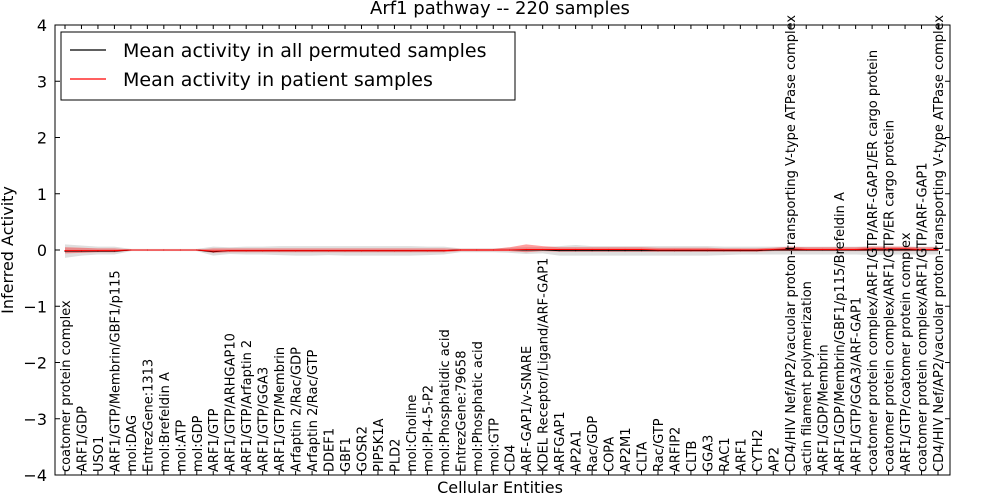  I want to click on y-axis-title: Inferred Activity, so click(8, 250).